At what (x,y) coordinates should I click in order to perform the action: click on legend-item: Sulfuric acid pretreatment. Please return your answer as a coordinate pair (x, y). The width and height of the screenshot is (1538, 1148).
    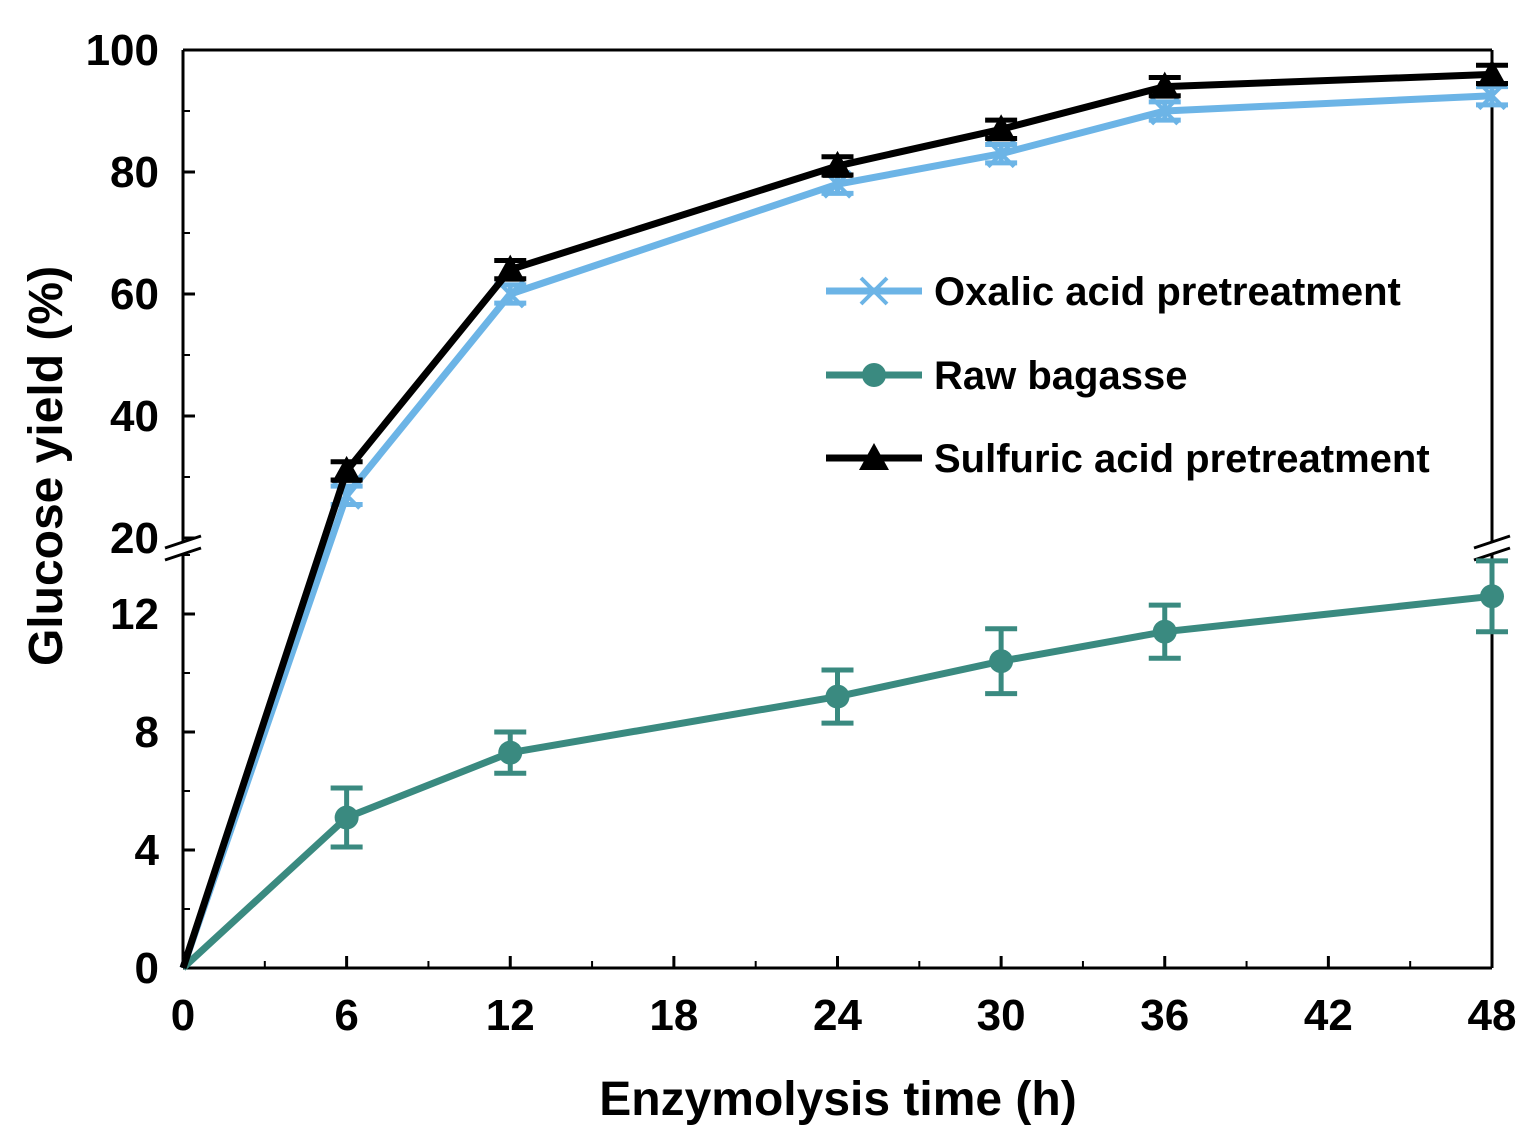
    Looking at the image, I should click on (1128, 459).